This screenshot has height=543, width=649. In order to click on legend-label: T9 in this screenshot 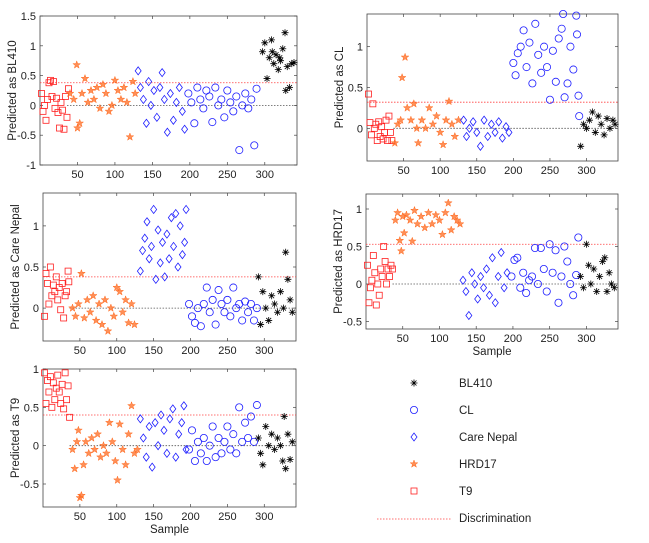, I will do `click(465, 492)`.